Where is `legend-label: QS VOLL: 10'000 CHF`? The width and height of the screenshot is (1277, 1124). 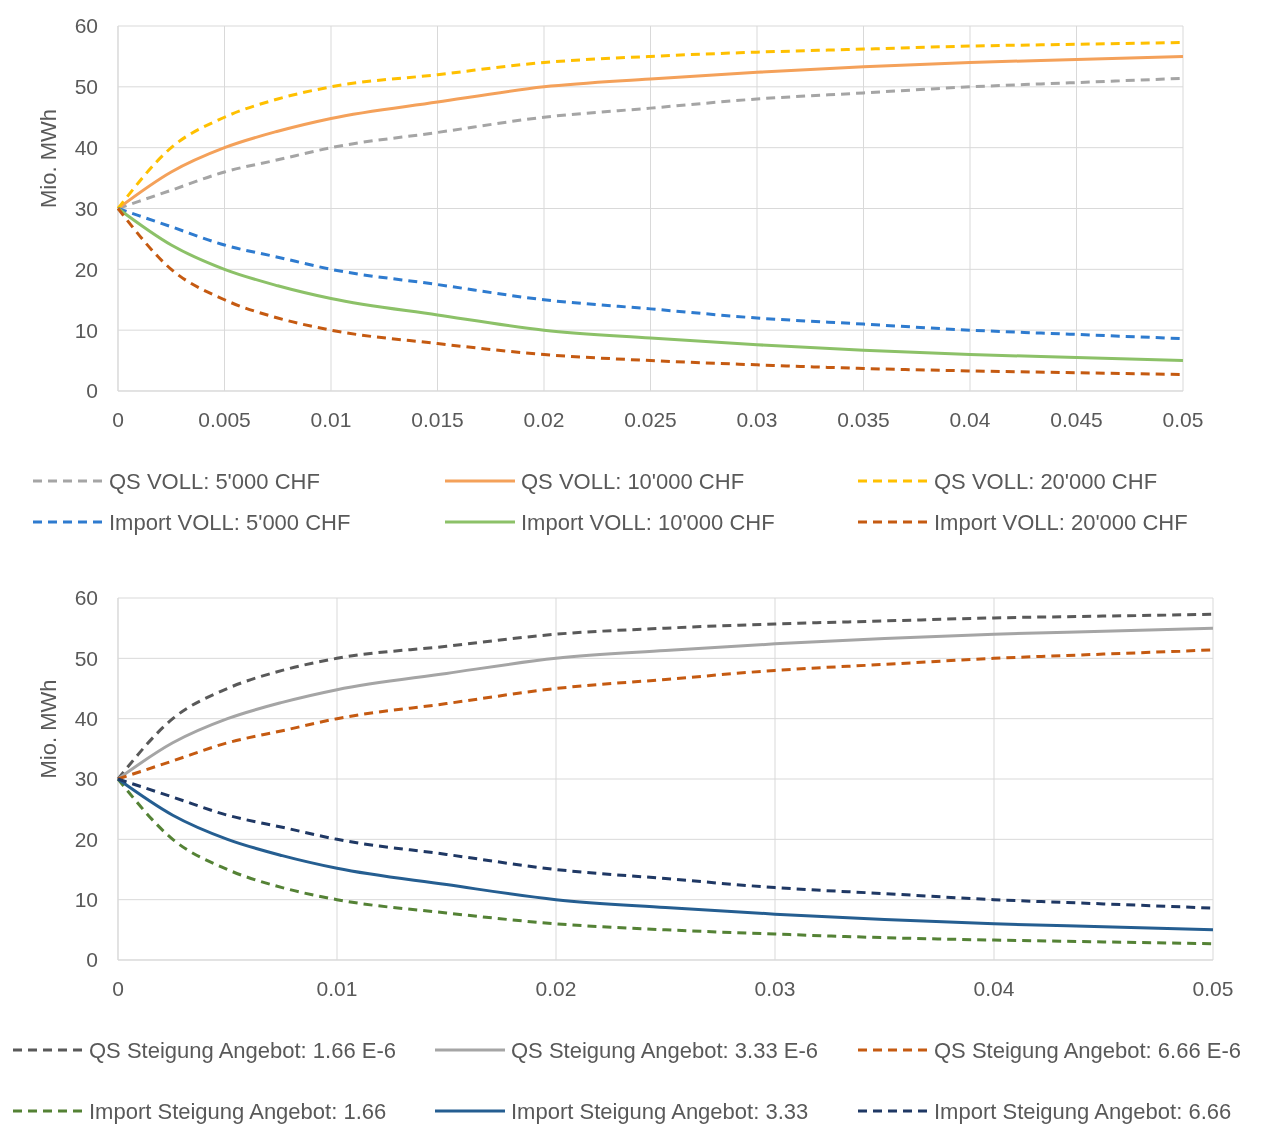
legend-label: QS VOLL: 10'000 CHF is located at coordinates (633, 481).